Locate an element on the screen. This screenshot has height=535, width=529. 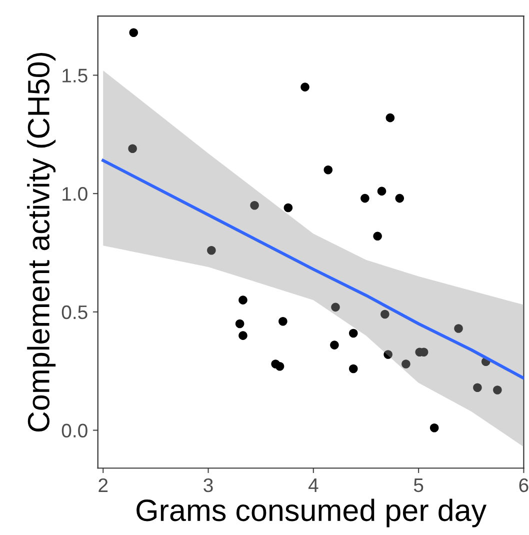
x-tick-label: 4 is located at coordinates (313, 485).